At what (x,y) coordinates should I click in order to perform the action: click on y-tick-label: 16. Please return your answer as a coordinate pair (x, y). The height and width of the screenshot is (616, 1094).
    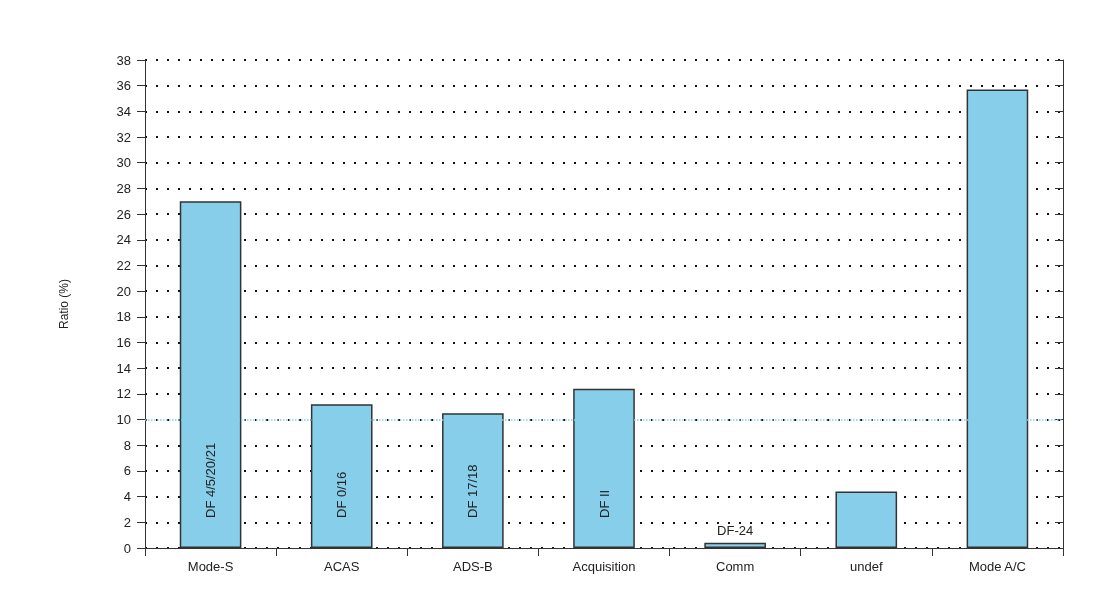
    Looking at the image, I should click on (123, 343).